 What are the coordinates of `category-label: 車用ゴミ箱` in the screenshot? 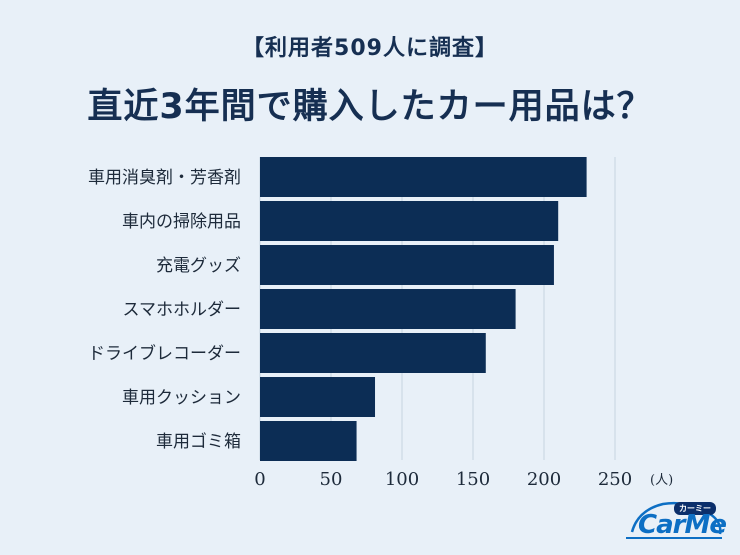 It's located at (198, 441).